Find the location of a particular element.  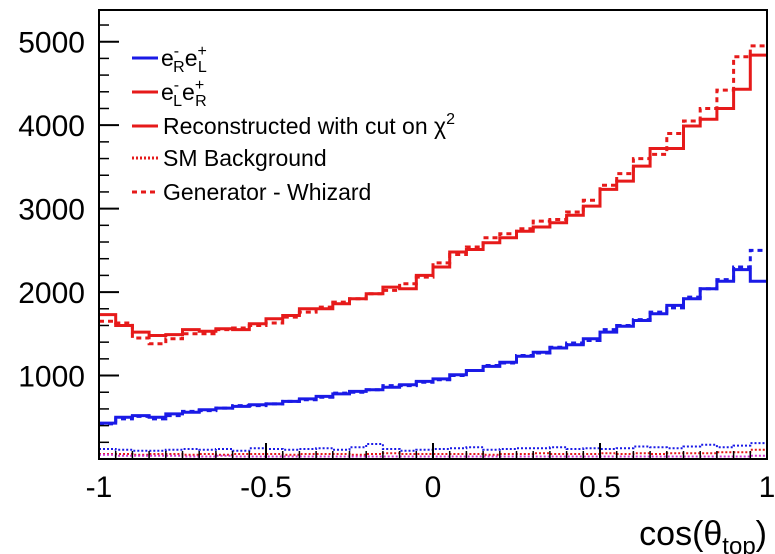

y-tick-label: 3000 is located at coordinates (51, 210).